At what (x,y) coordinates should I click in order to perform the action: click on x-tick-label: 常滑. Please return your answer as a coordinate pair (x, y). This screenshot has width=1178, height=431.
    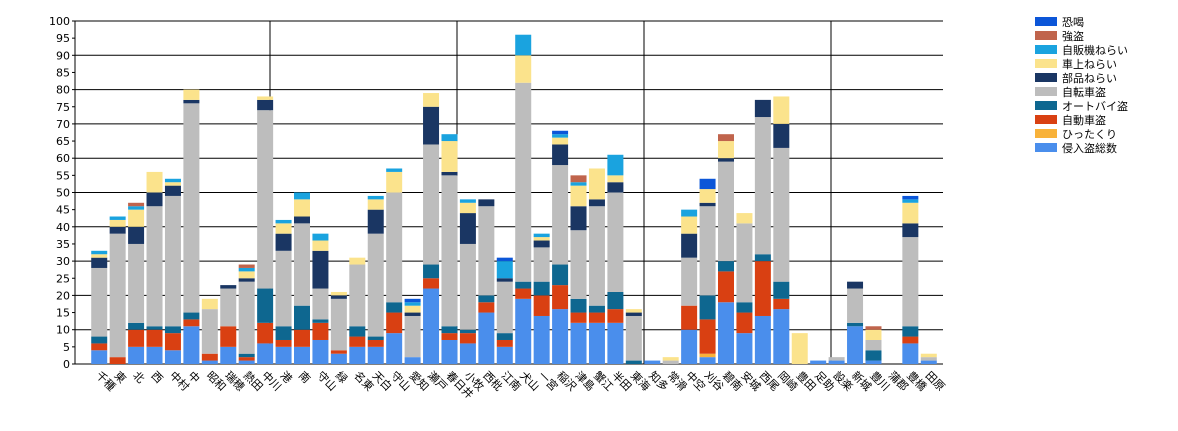
    Looking at the image, I should click on (677, 381).